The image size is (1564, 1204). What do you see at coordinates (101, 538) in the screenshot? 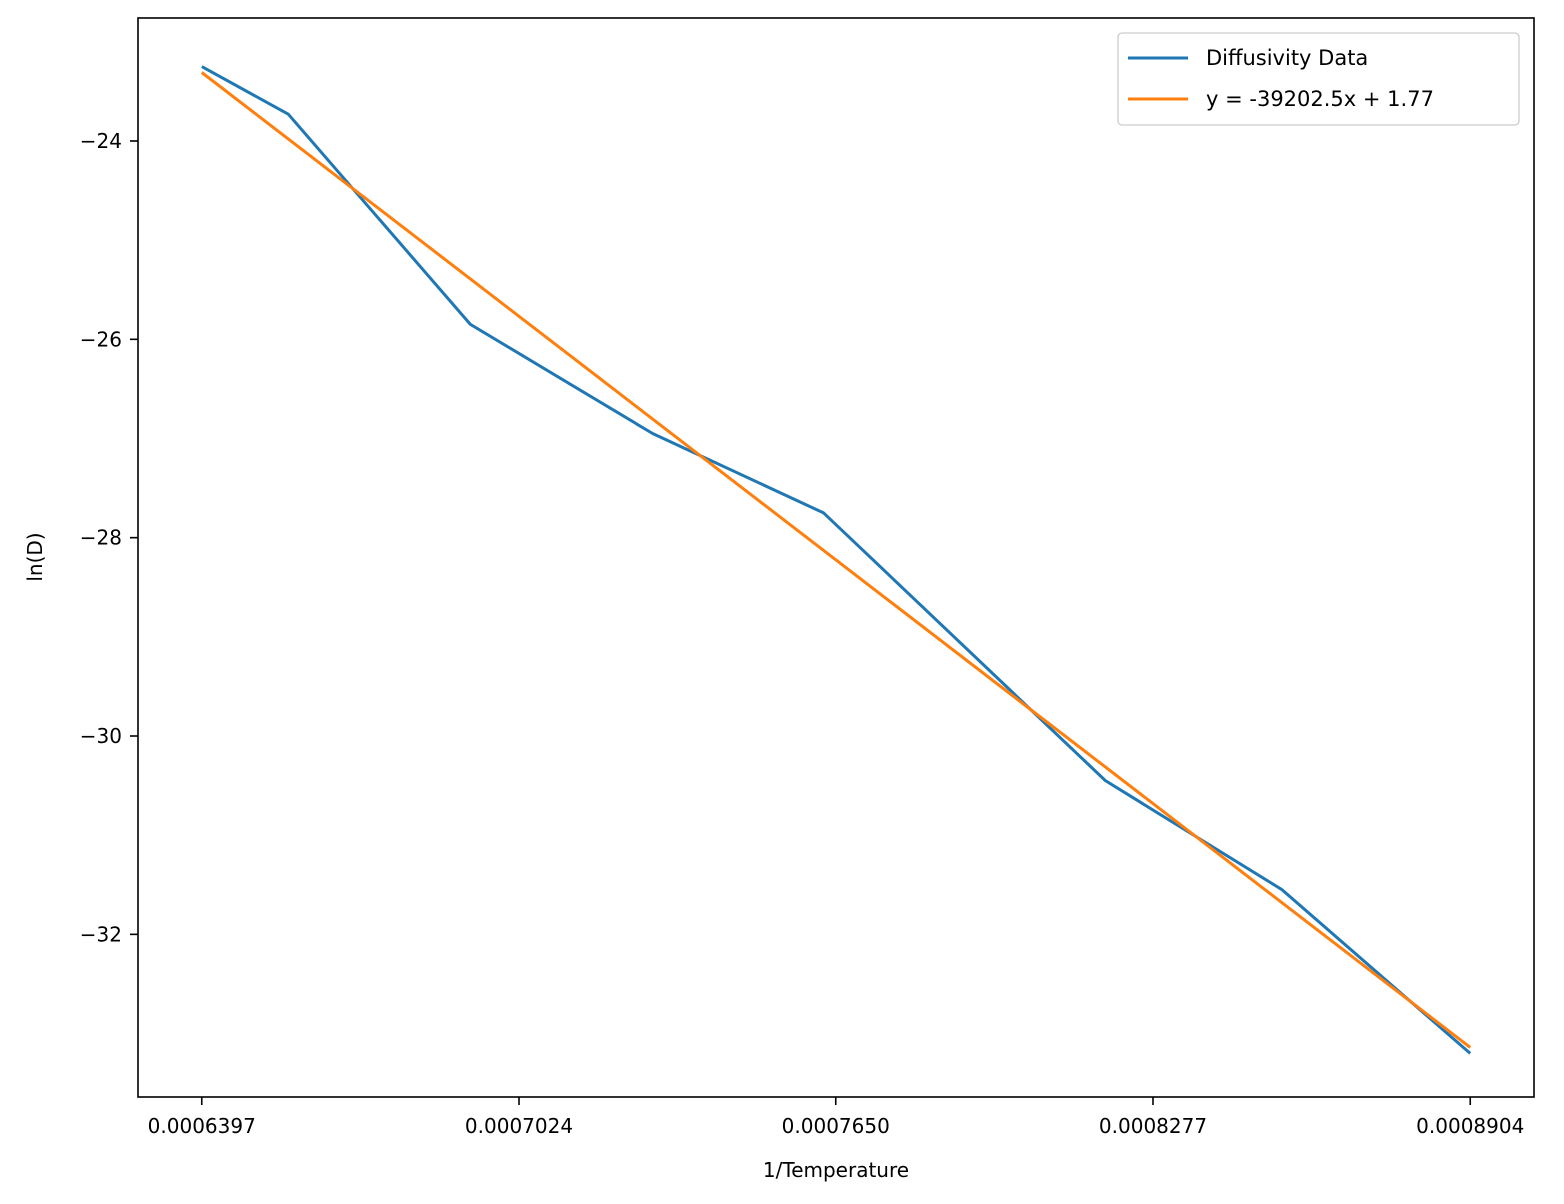
I see `y-tick-label: −28` at bounding box center [101, 538].